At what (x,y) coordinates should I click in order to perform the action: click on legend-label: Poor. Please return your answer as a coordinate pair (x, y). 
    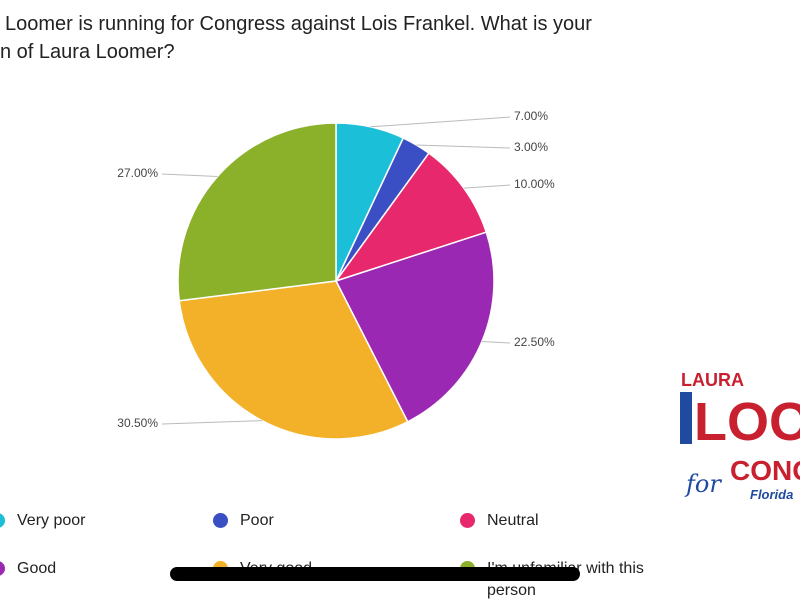
    Looking at the image, I should click on (257, 520).